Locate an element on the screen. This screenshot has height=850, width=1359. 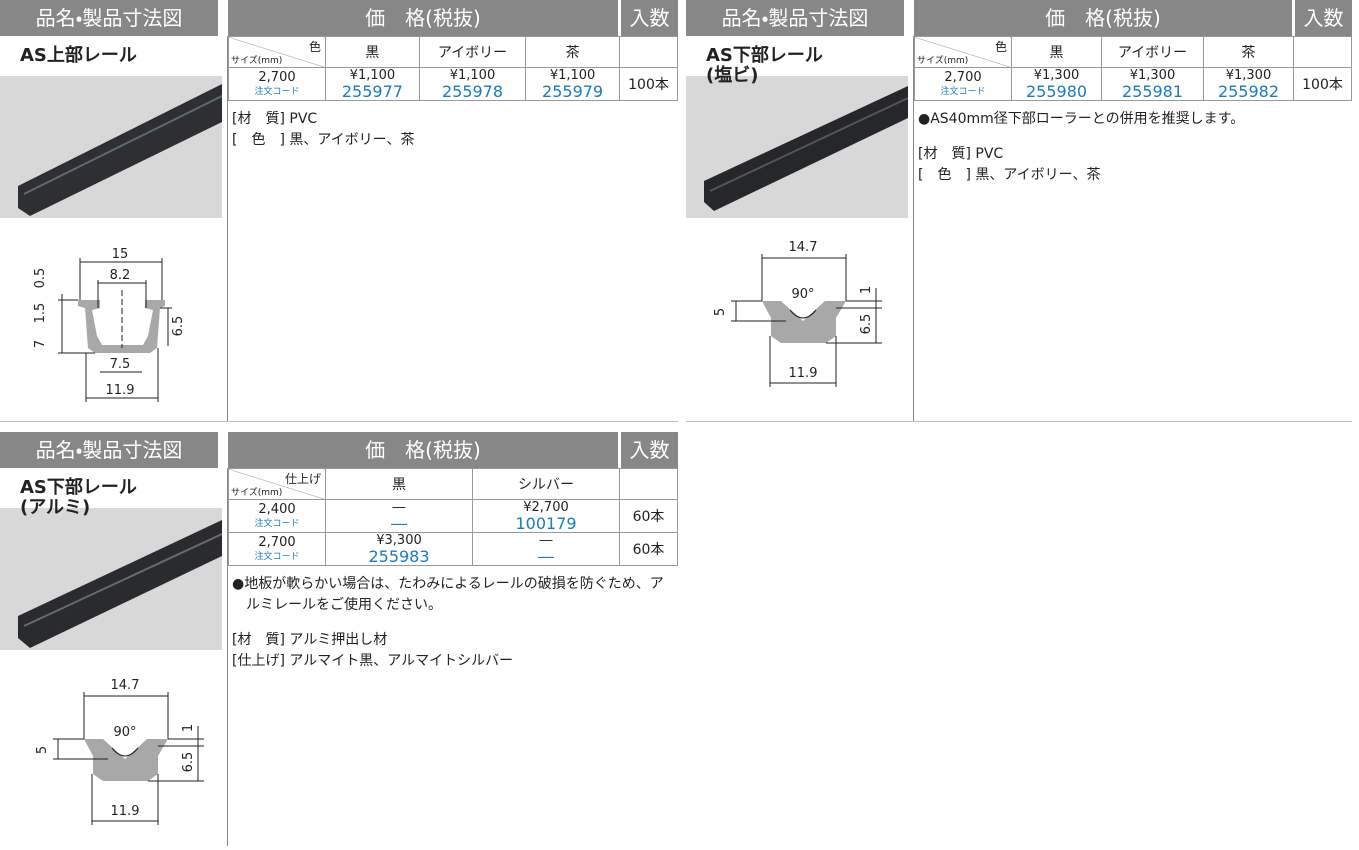
price-cell: ― ― is located at coordinates (399, 516).